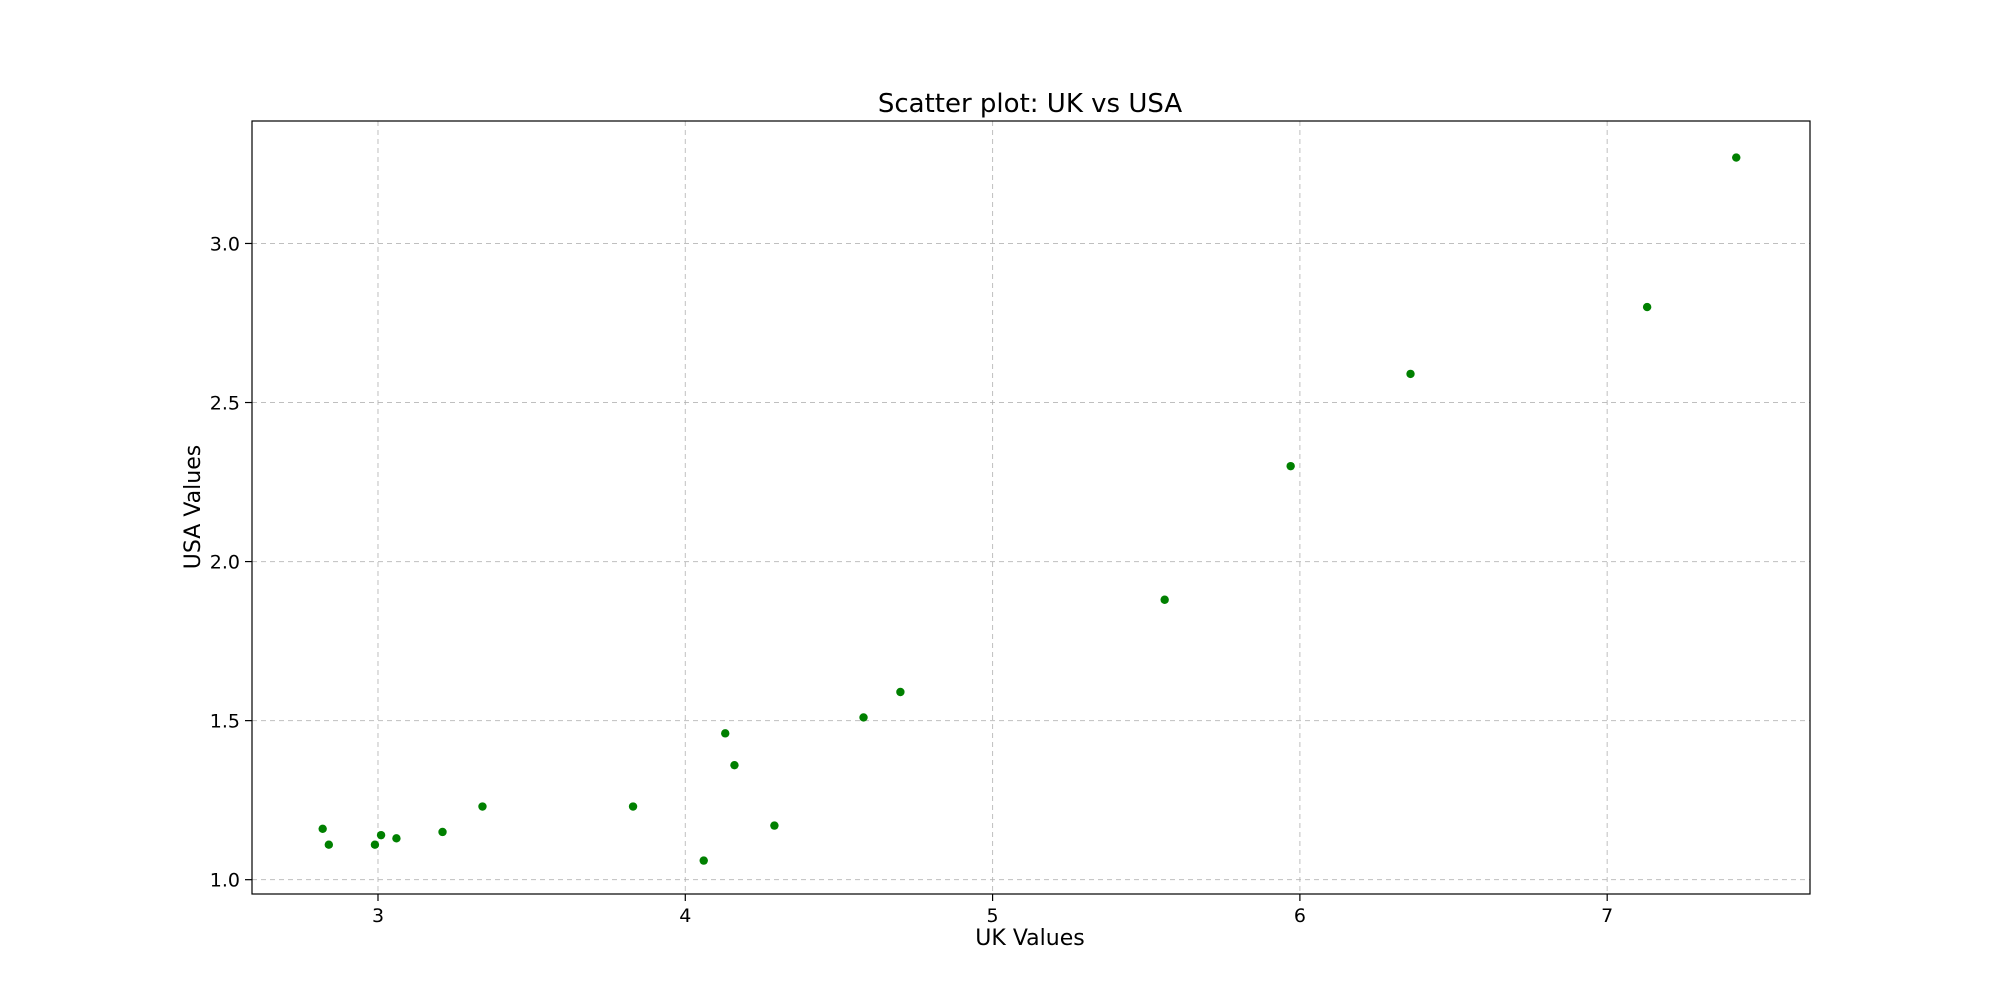 Image resolution: width=2000 pixels, height=1000 pixels. What do you see at coordinates (685, 916) in the screenshot?
I see `x-tick-label: 4` at bounding box center [685, 916].